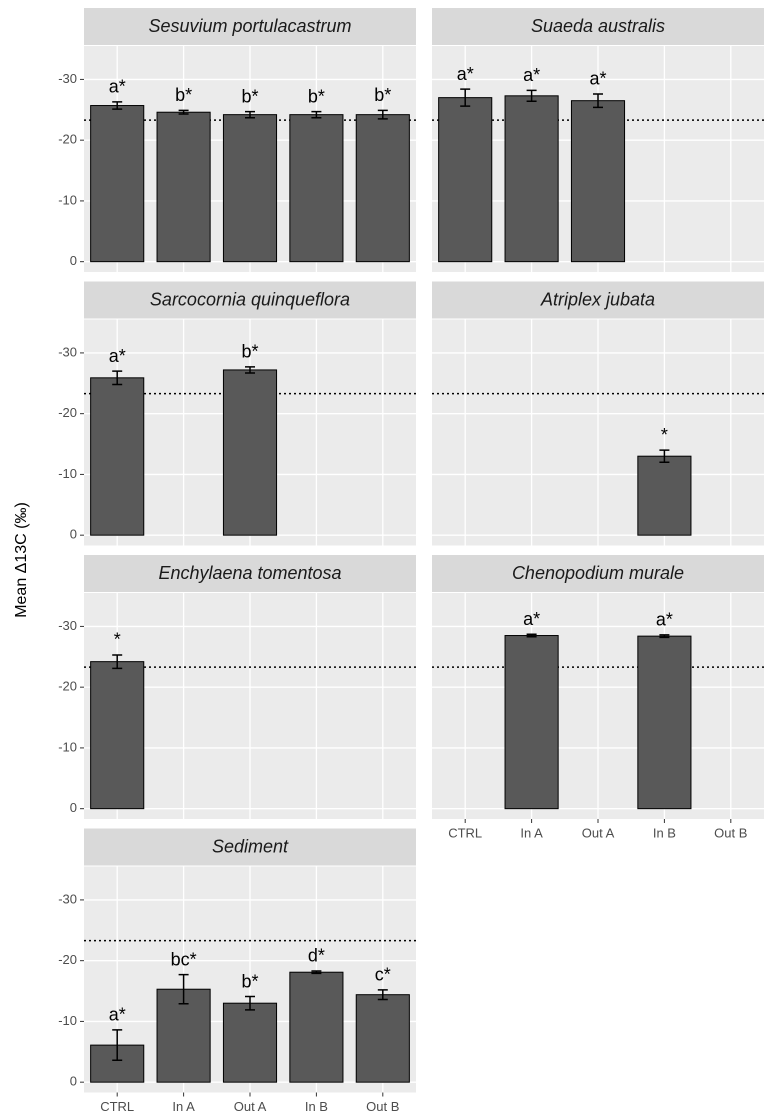 Image resolution: width=767 pixels, height=1120 pixels. What do you see at coordinates (383, 975) in the screenshot?
I see `significance-label: c*` at bounding box center [383, 975].